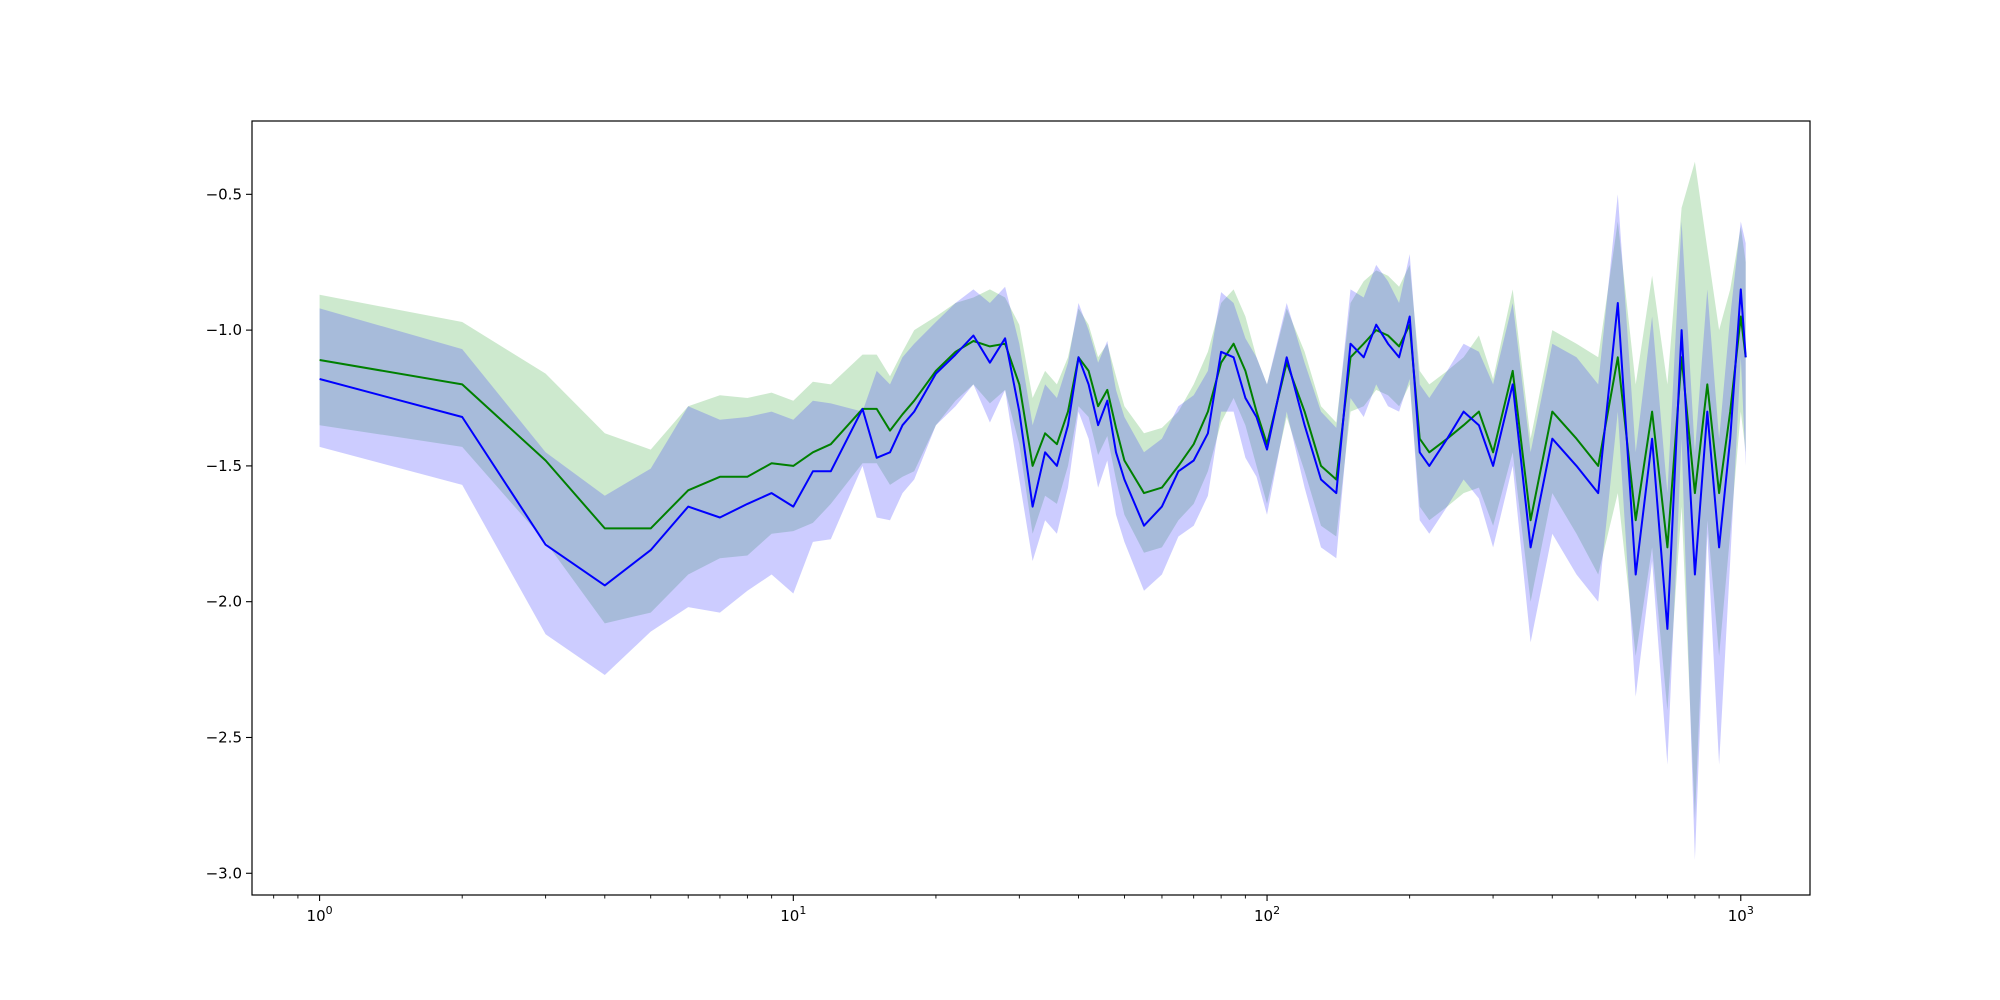 The width and height of the screenshot is (2000, 1000). Describe the element at coordinates (229, 533) in the screenshot. I see `y-axis-ticks: −0.5 −1.0 −1.5 −2.0 −2.5 −3.0` at that location.